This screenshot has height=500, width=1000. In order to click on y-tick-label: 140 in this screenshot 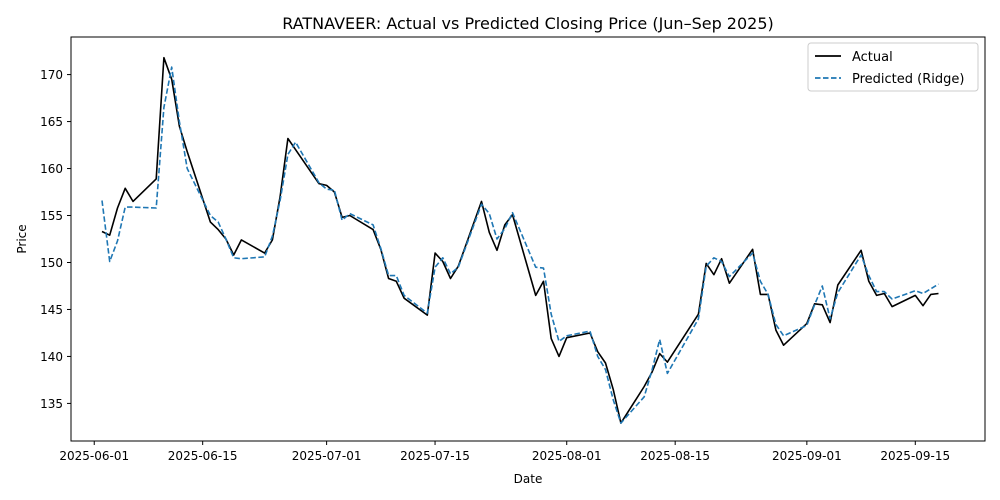, I will do `click(51, 357)`.